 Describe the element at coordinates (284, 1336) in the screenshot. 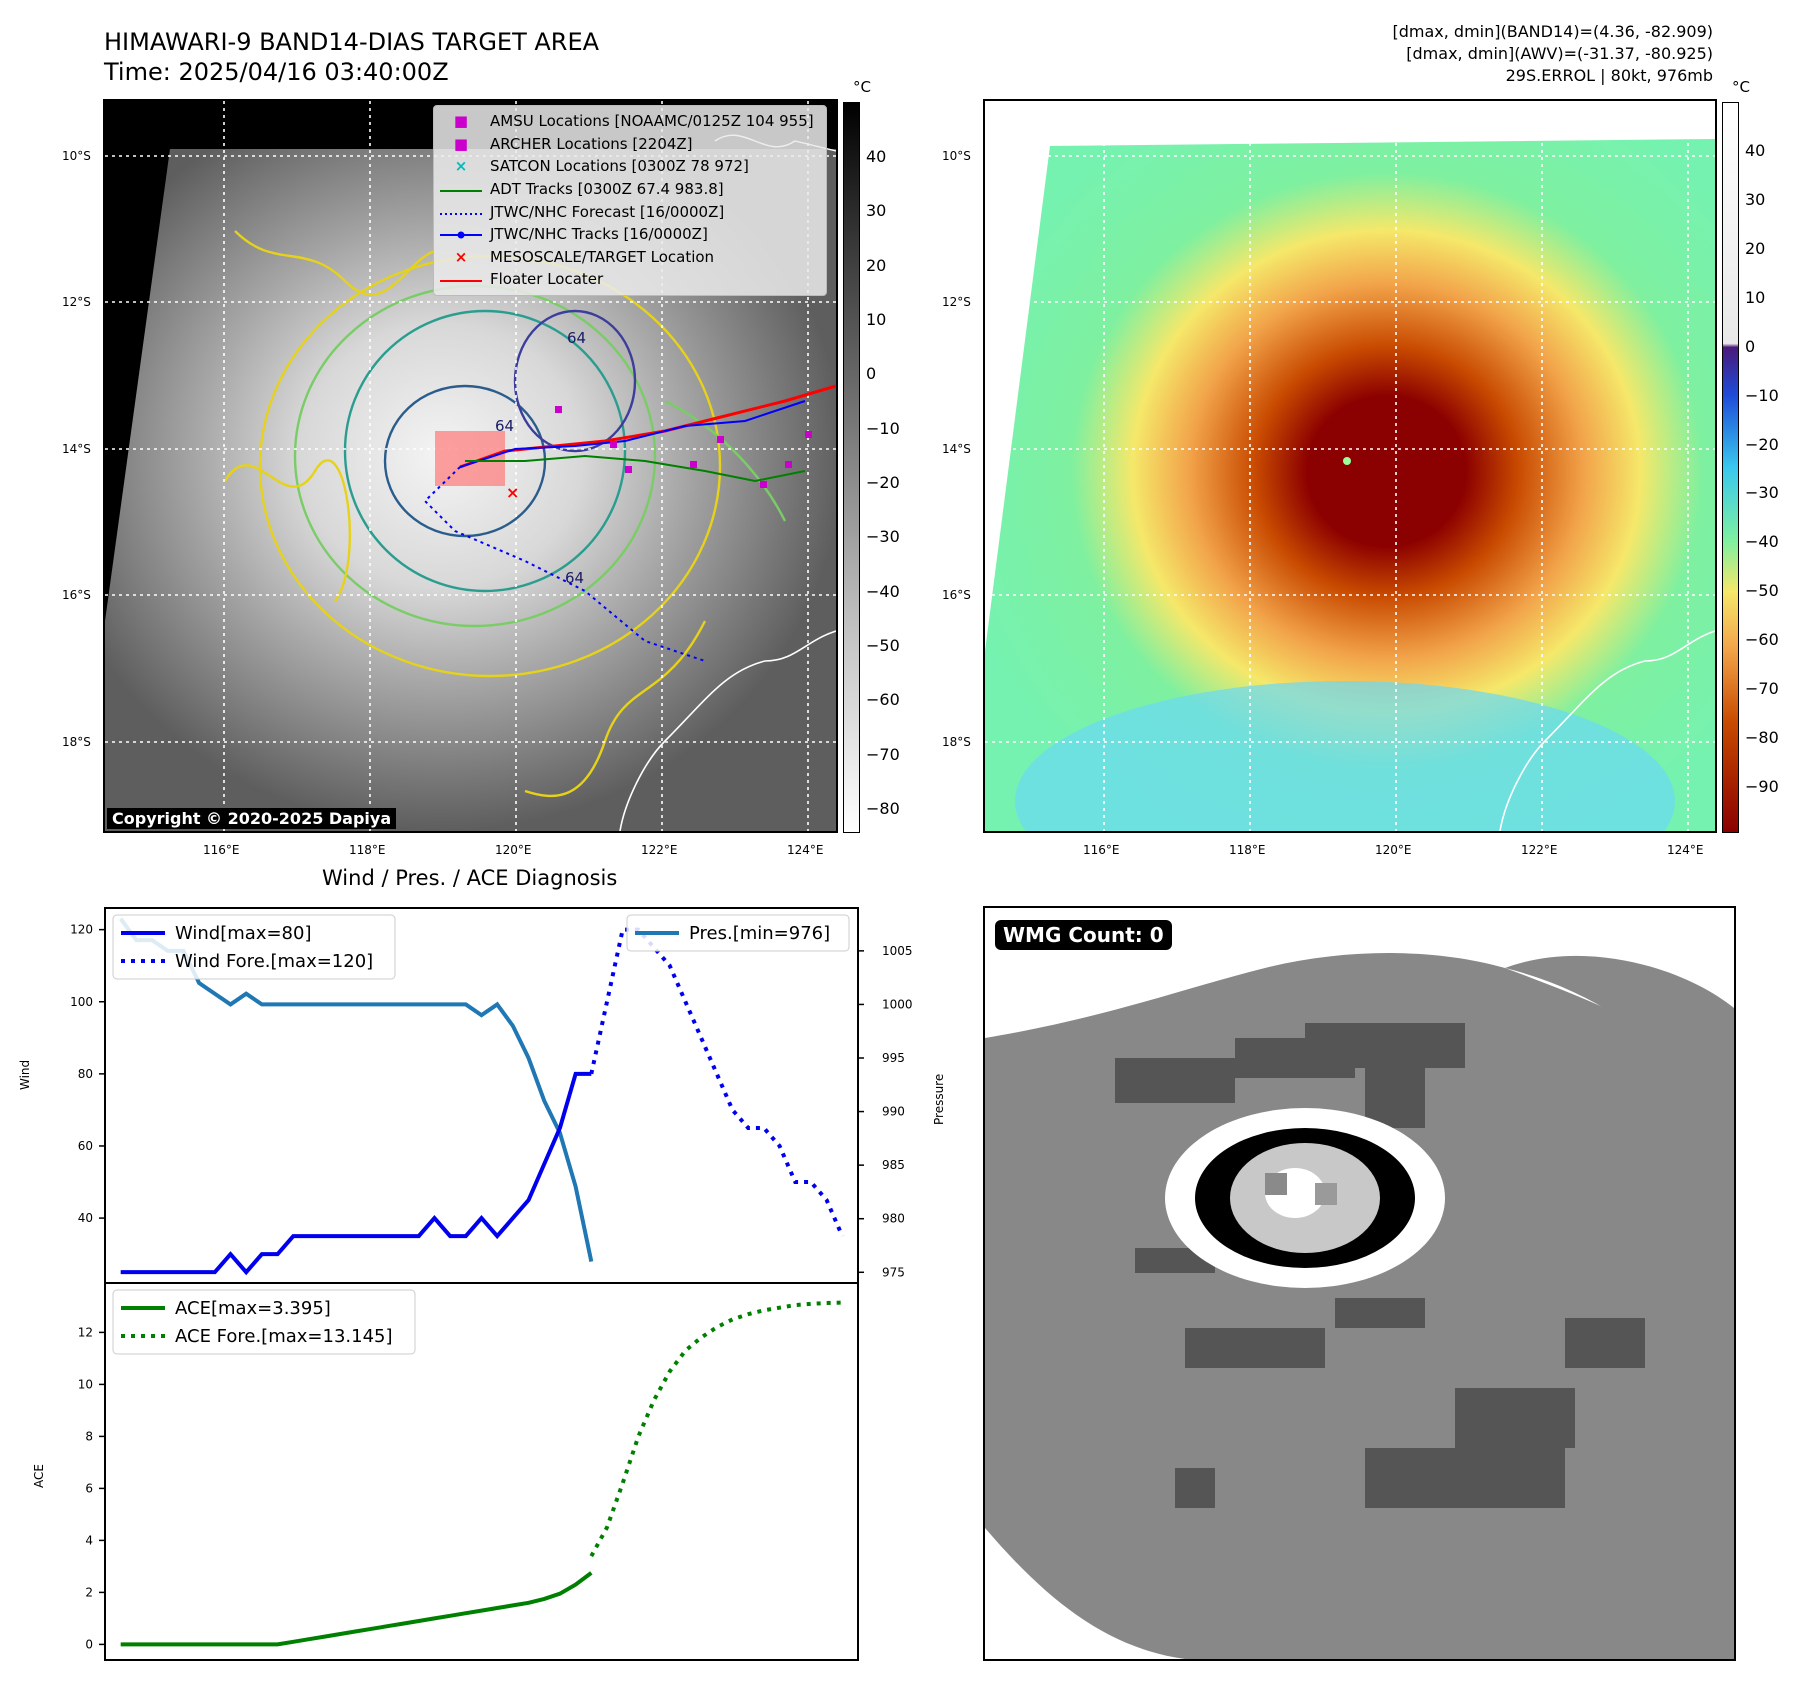

I see `legend-label: ACE Fore.[max=13.145]` at that location.